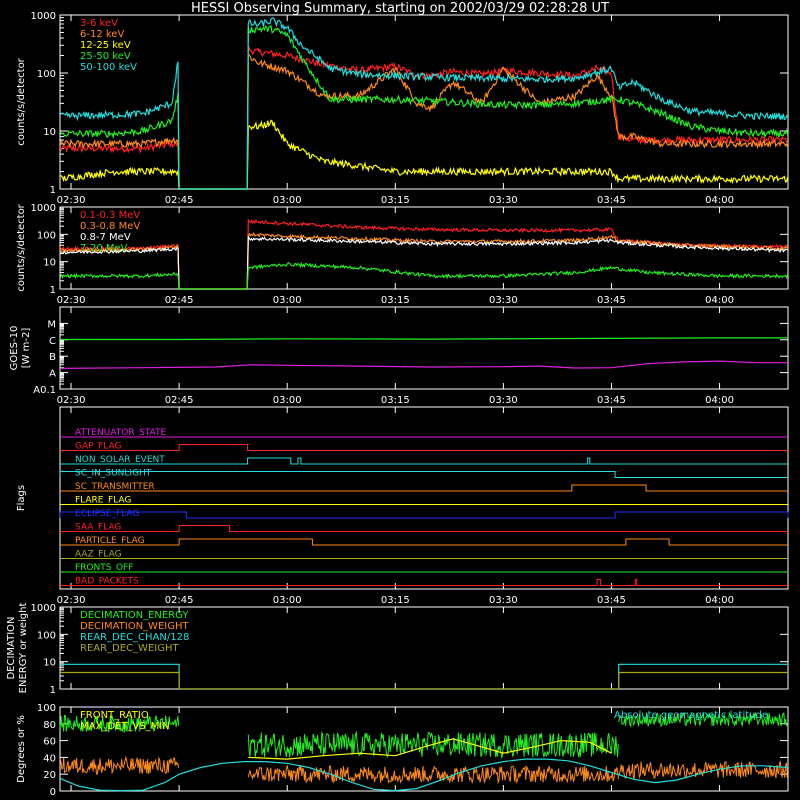  I want to click on flag-line-particle_flag, so click(424, 542).